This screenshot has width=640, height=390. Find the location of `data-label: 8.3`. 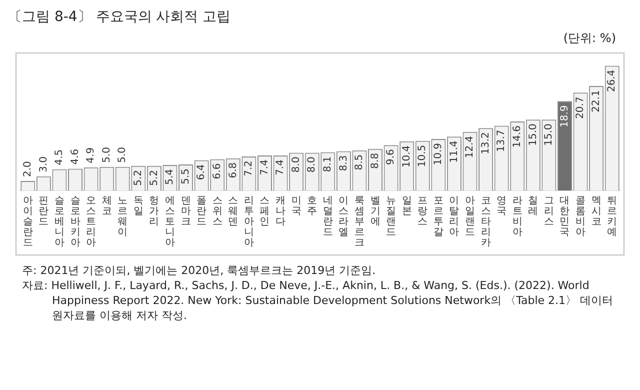

data-label: 8.3 is located at coordinates (344, 163).